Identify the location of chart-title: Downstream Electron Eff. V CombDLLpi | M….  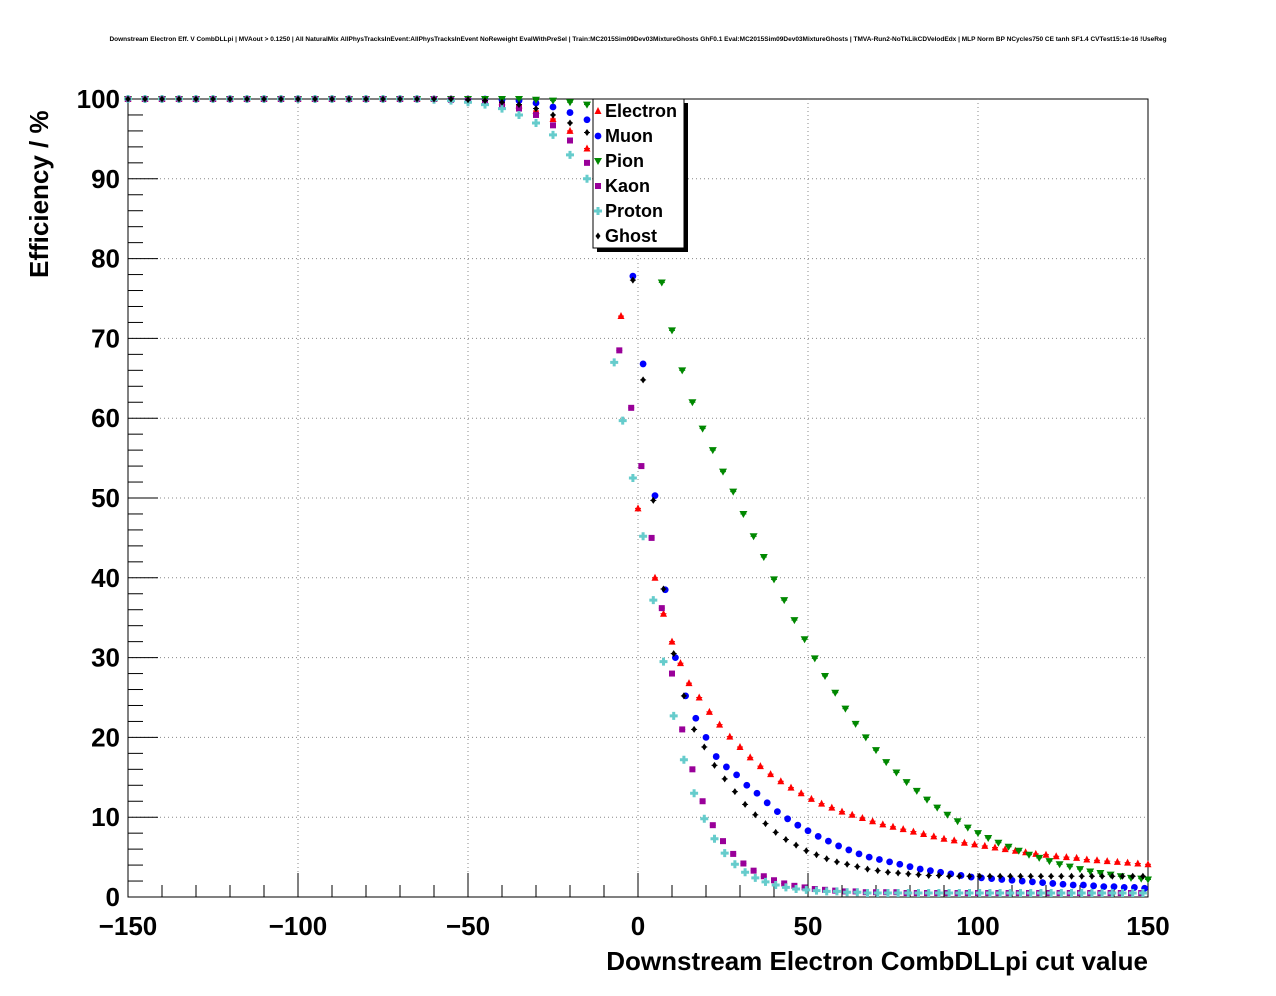
(638, 39).